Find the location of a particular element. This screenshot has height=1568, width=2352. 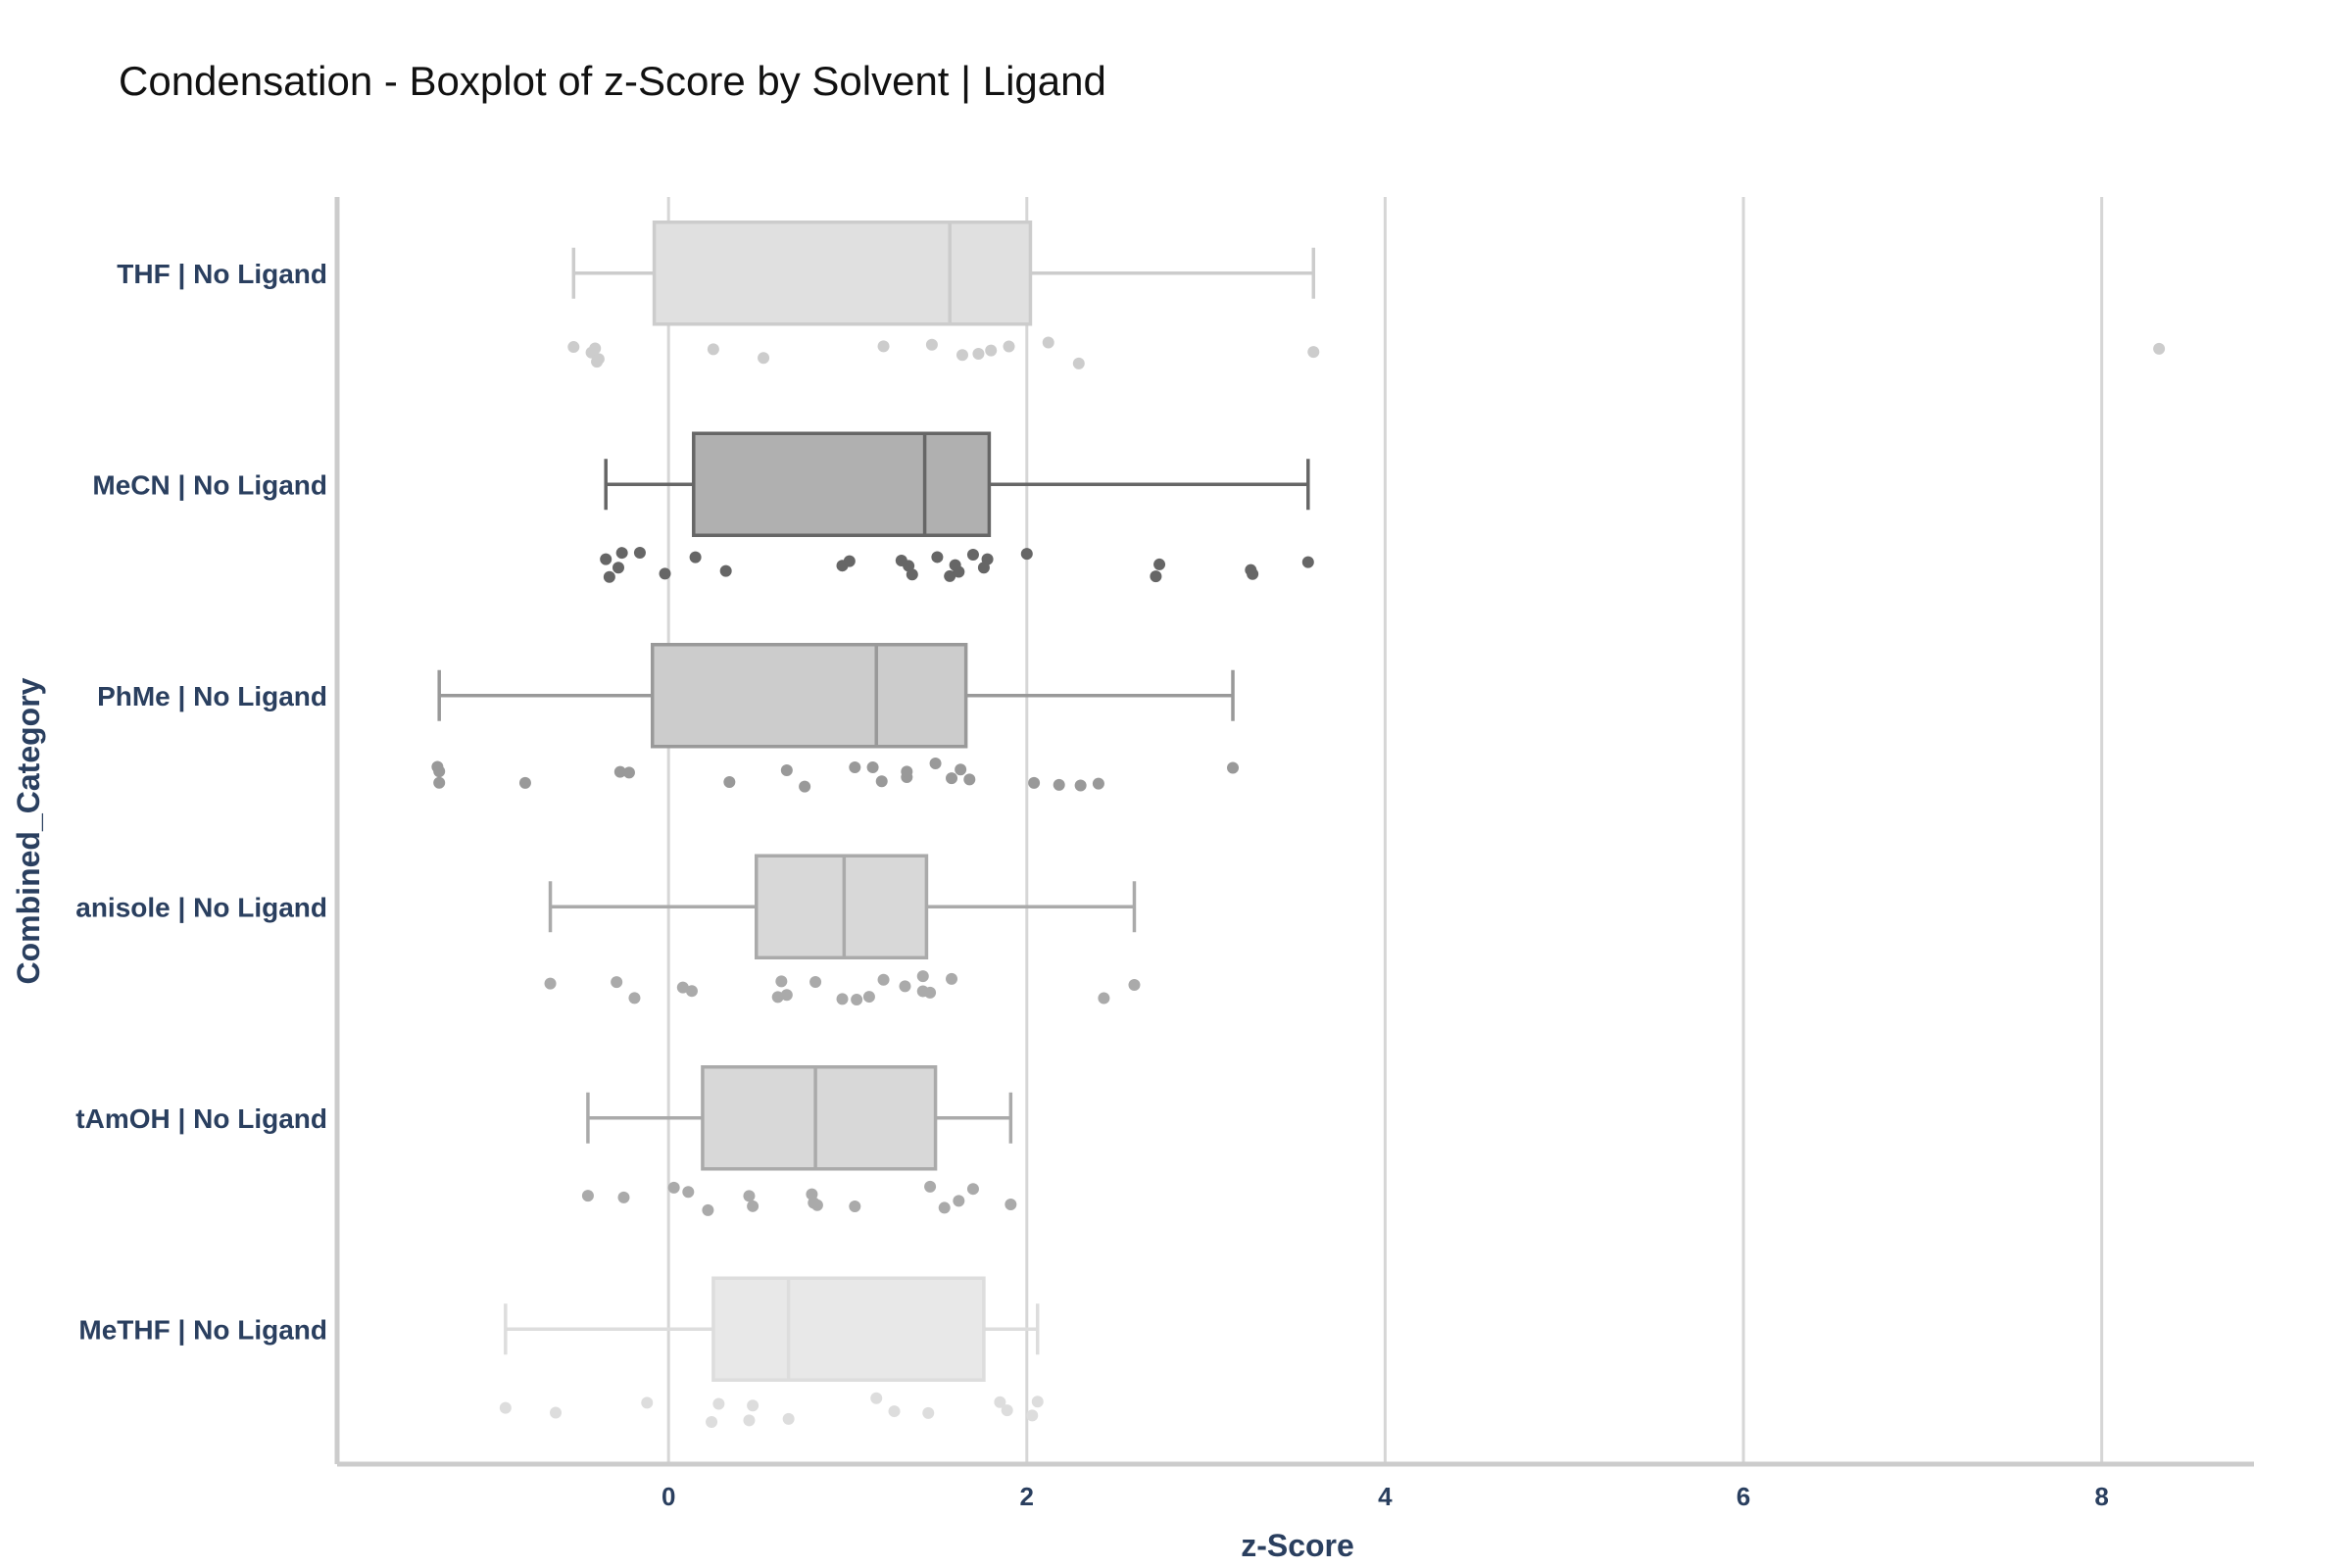

y-category-label-2: PhMe | No Ligand is located at coordinates (212, 696).